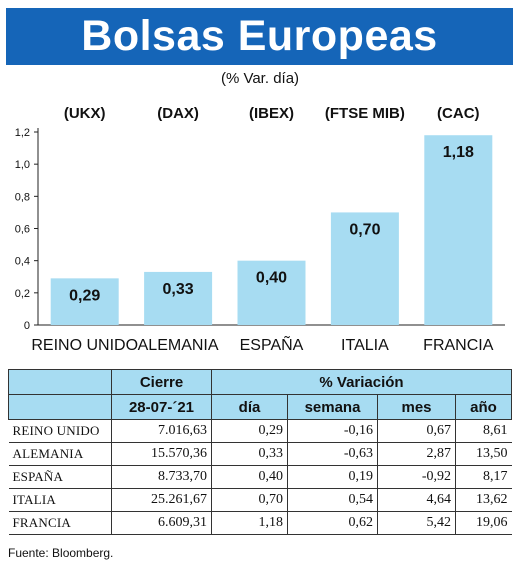  What do you see at coordinates (22, 294) in the screenshot?
I see `y-tick-label: 0,2` at bounding box center [22, 294].